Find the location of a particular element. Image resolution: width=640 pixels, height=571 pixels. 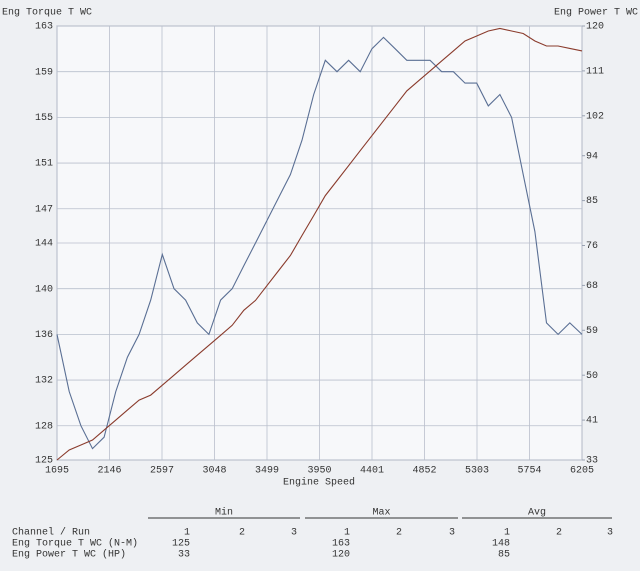

y2-axis-title: Eng Power T WC is located at coordinates (596, 13).